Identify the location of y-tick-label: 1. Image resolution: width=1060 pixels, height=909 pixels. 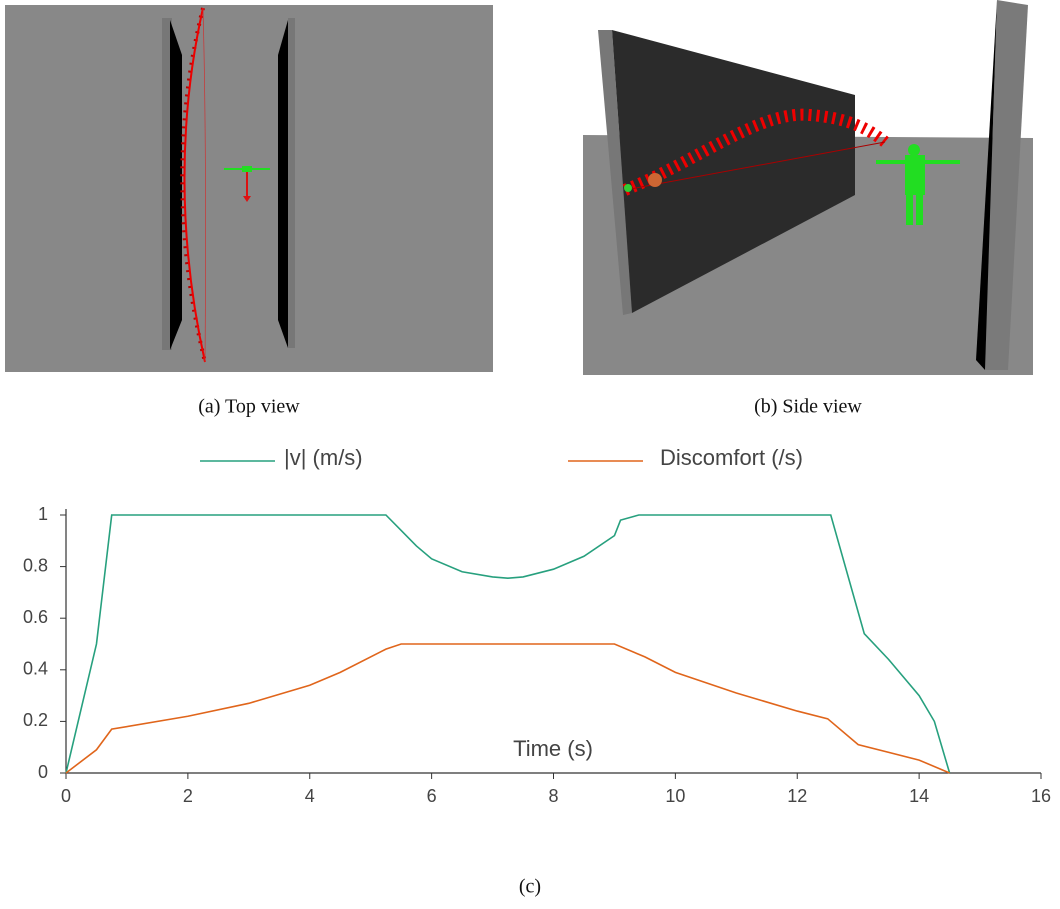
(43, 514).